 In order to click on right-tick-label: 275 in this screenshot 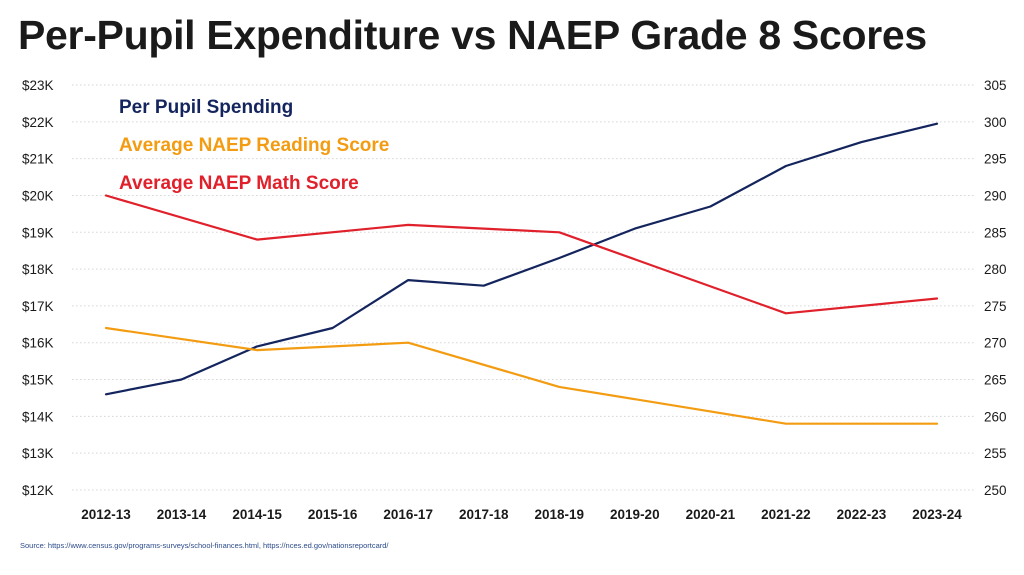, I will do `click(995, 306)`.